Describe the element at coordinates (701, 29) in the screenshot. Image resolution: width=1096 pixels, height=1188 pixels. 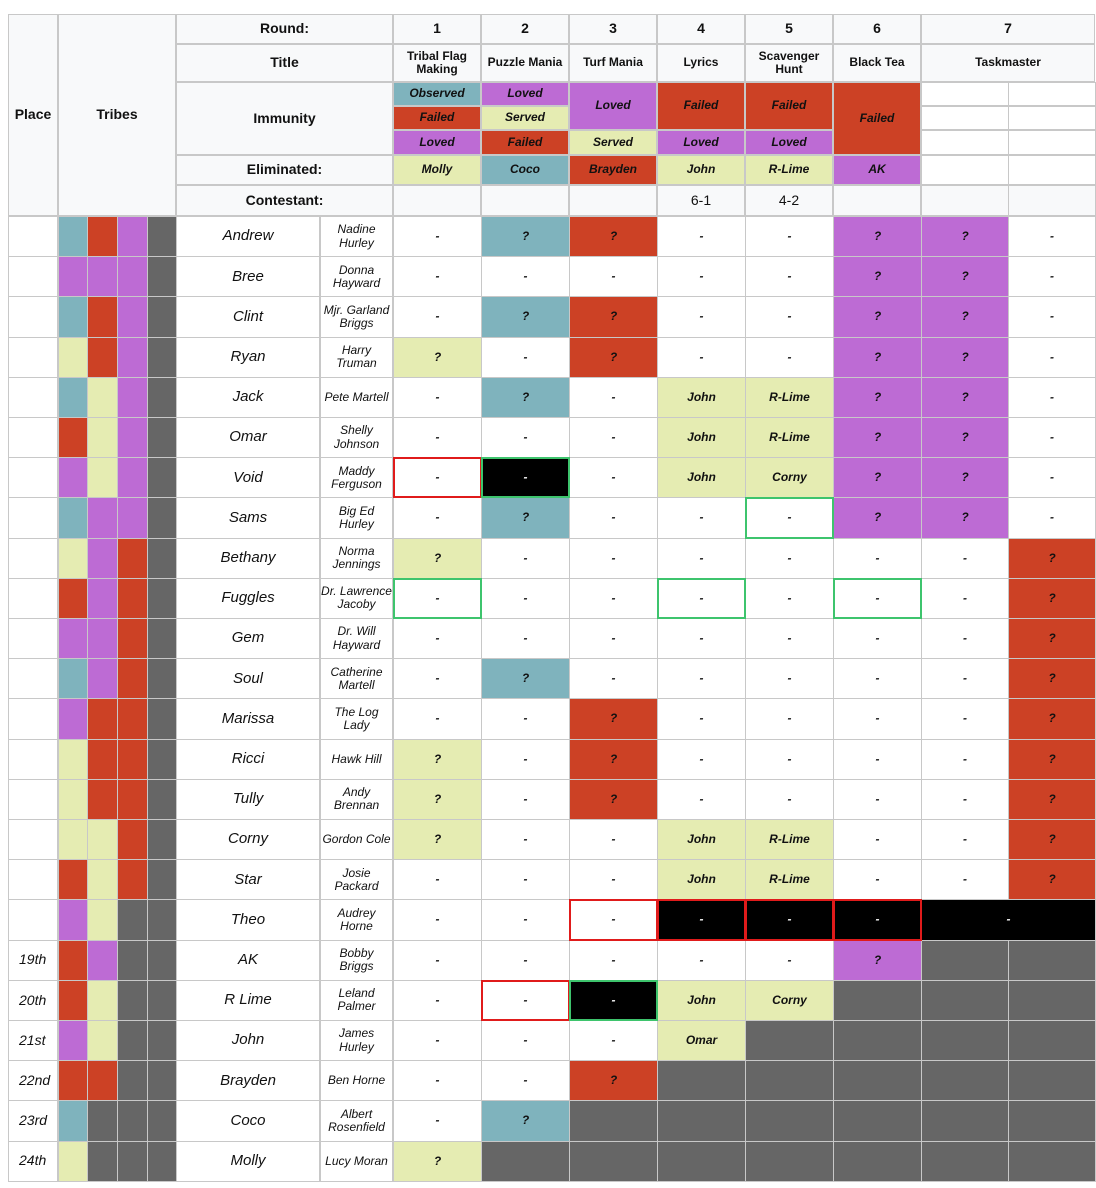
I see `round-number: 4` at that location.